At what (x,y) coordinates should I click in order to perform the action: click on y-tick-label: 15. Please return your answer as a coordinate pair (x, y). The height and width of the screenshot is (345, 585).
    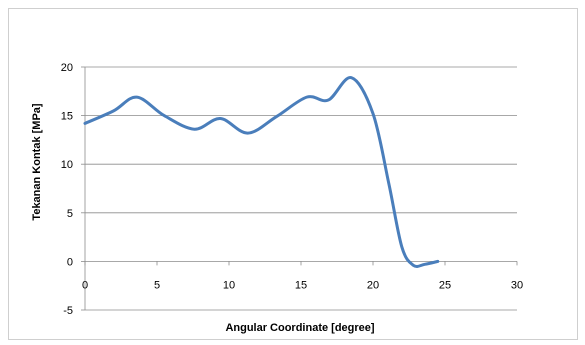
    Looking at the image, I should click on (67, 117).